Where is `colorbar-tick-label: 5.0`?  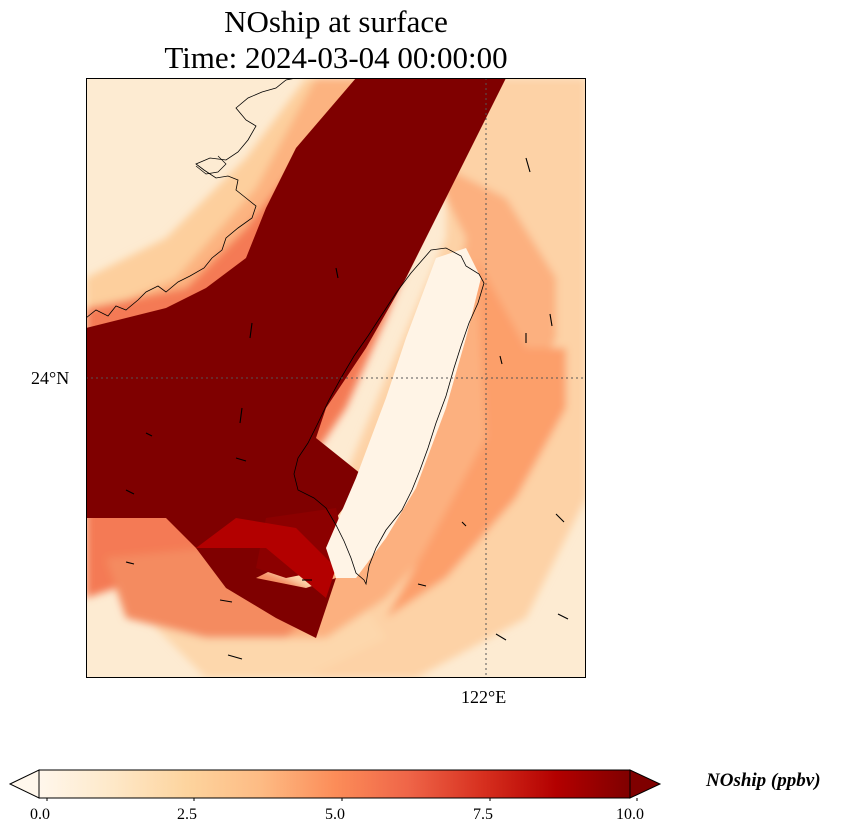
colorbar-tick-label: 5.0 is located at coordinates (335, 814).